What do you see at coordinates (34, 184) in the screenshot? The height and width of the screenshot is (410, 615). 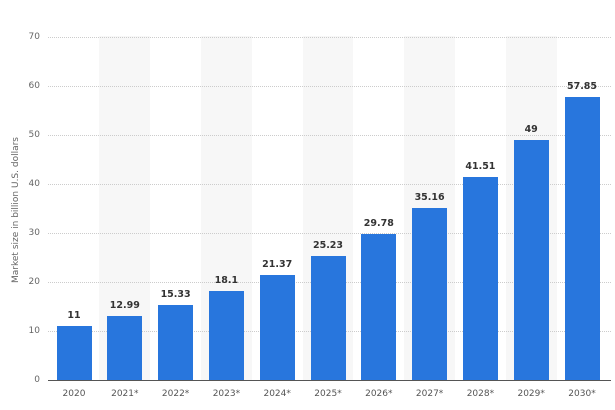 I see `y-tick-label: 40` at bounding box center [34, 184].